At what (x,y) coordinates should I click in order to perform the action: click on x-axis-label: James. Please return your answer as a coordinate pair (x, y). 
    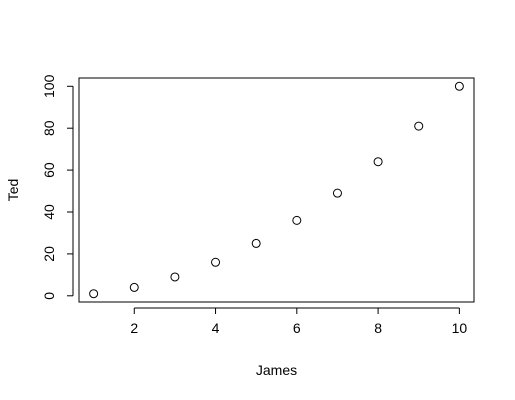
    Looking at the image, I should click on (276, 370).